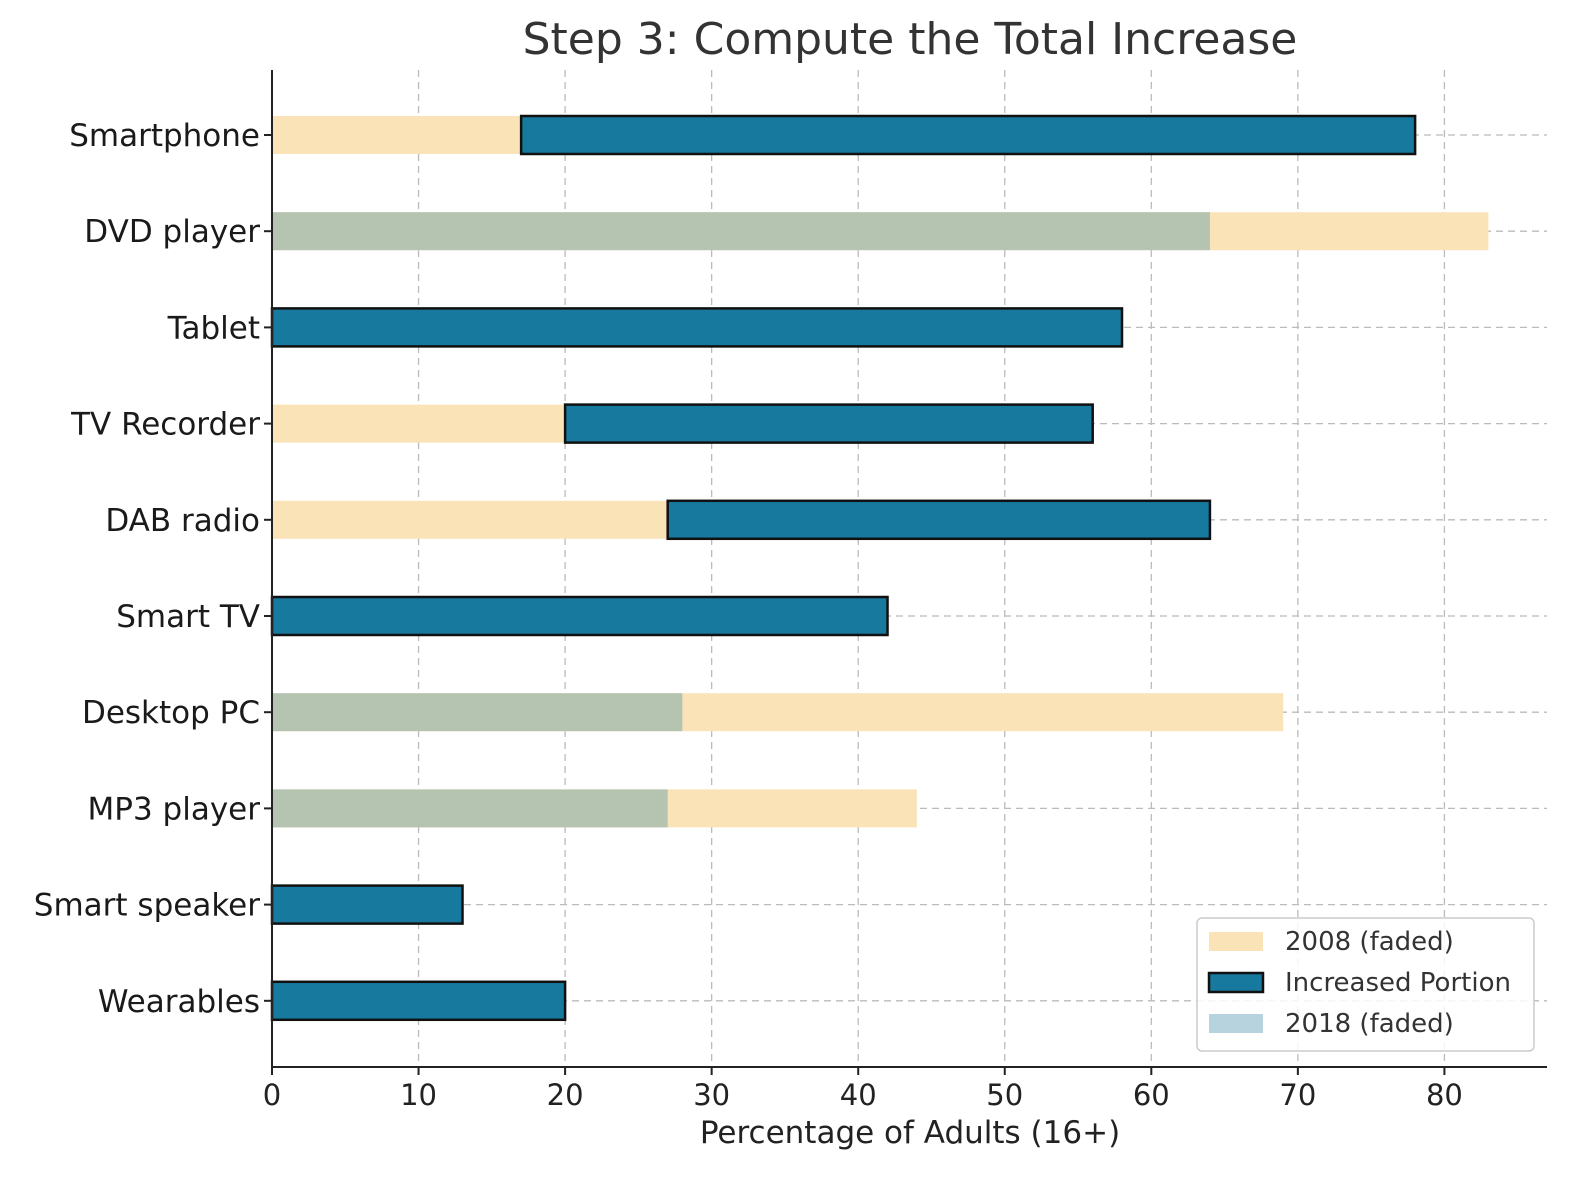  I want to click on x-tick-label-20: 20, so click(565, 1095).